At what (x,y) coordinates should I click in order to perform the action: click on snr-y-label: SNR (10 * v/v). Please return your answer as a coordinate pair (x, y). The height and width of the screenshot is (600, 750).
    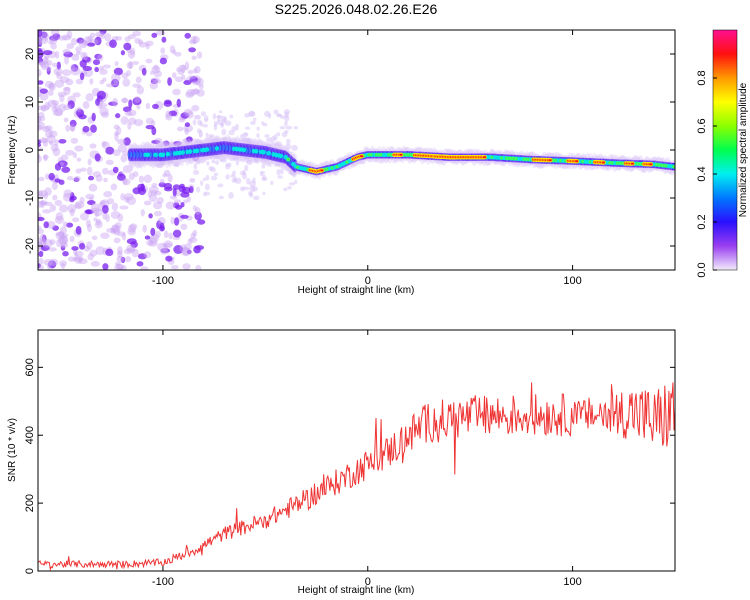
    Looking at the image, I should click on (12, 450).